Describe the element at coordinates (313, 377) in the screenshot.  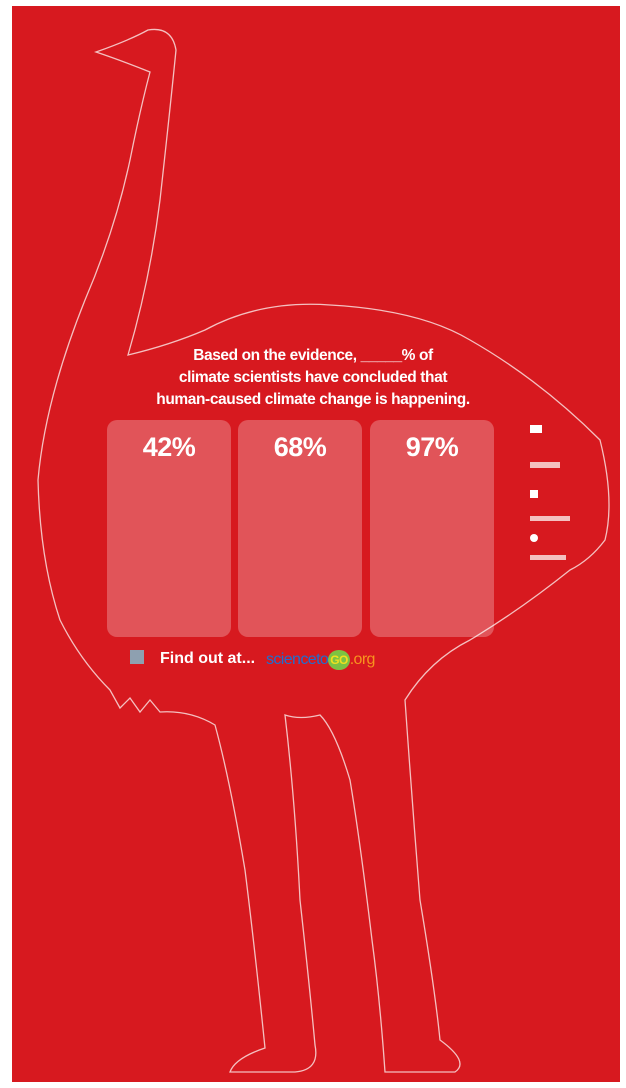
I see `question-line: climate scientists have concluded that` at that location.